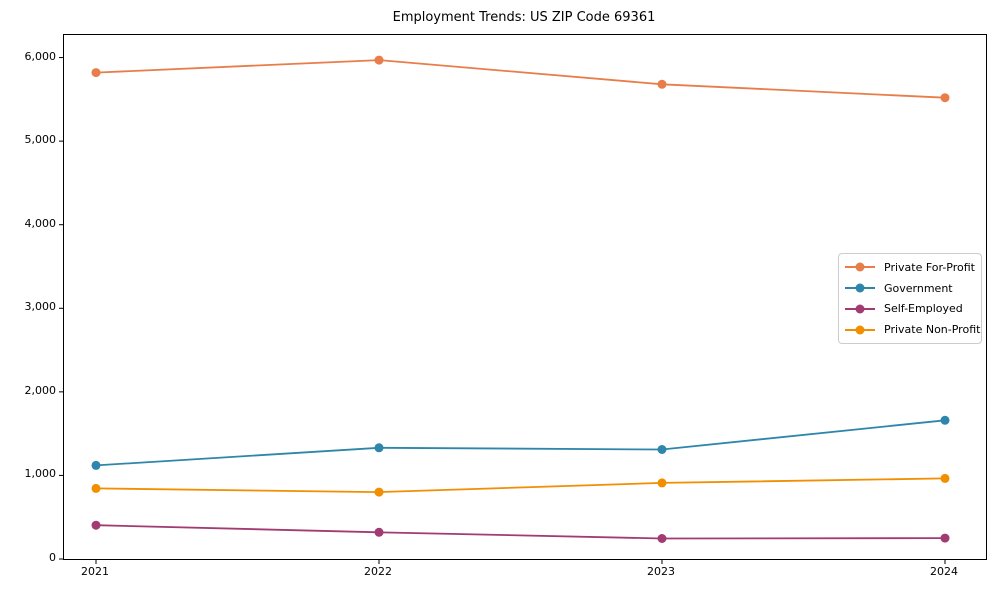 The height and width of the screenshot is (600, 1000). I want to click on data-point-private-for-profit-2024, so click(945, 98).